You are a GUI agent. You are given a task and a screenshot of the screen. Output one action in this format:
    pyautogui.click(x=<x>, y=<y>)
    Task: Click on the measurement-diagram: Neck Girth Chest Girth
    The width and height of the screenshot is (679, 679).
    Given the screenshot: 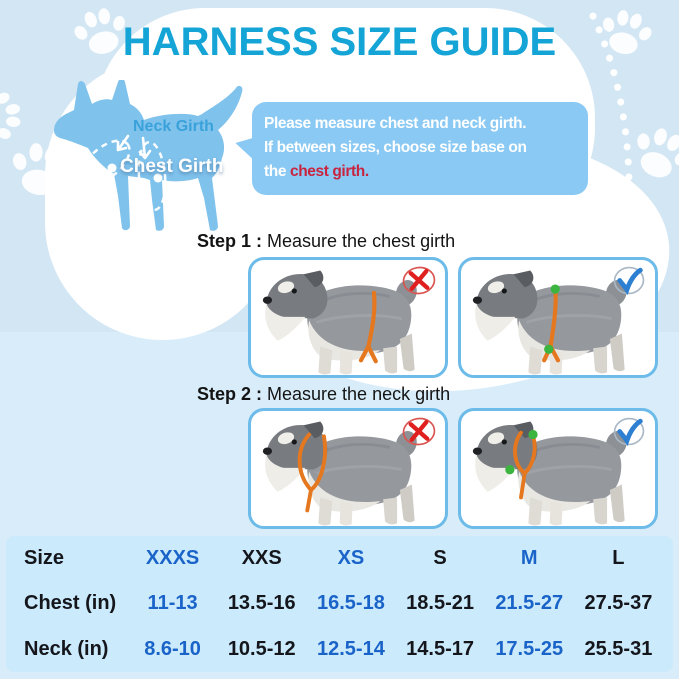 What is the action you would take?
    pyautogui.click(x=150, y=157)
    